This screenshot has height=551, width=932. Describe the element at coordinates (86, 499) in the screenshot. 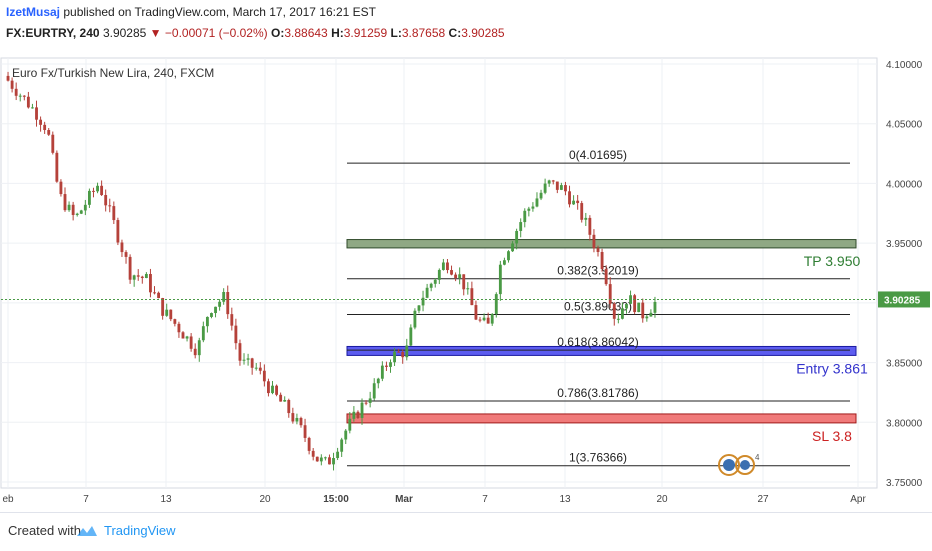

I see `x-tick-label: 7` at that location.